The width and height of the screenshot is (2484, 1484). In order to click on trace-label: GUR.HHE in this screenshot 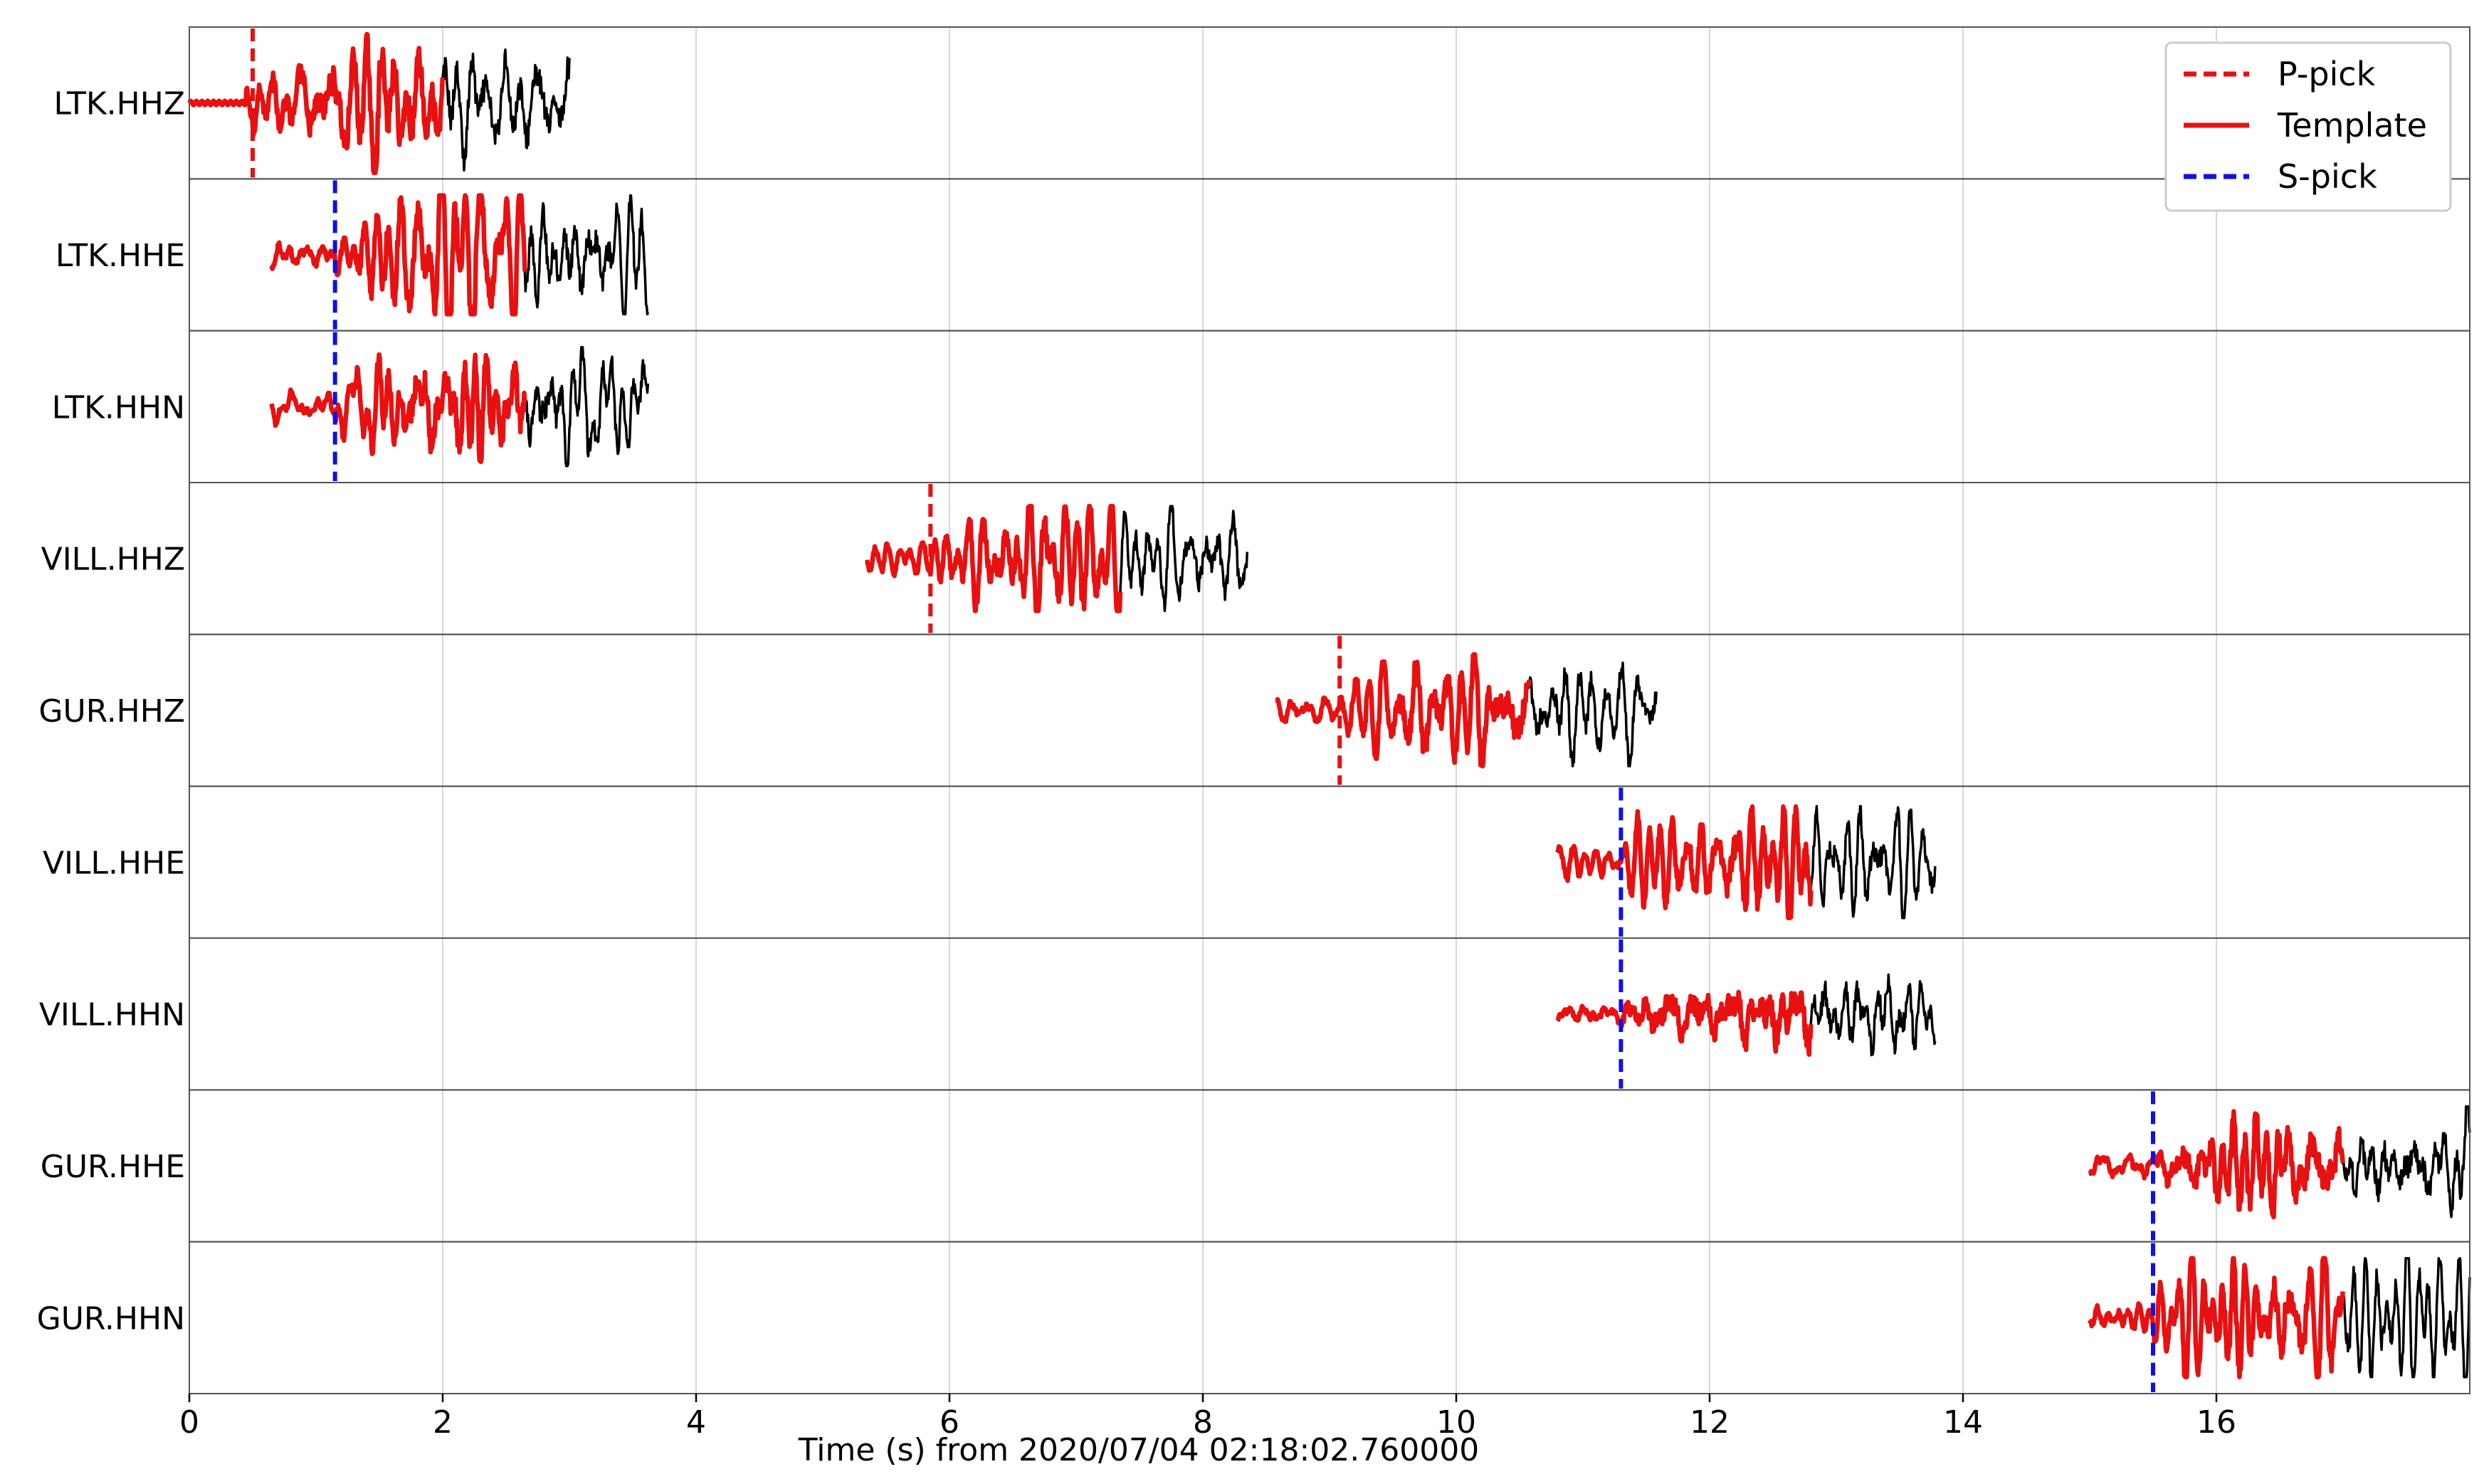, I will do `click(113, 1167)`.